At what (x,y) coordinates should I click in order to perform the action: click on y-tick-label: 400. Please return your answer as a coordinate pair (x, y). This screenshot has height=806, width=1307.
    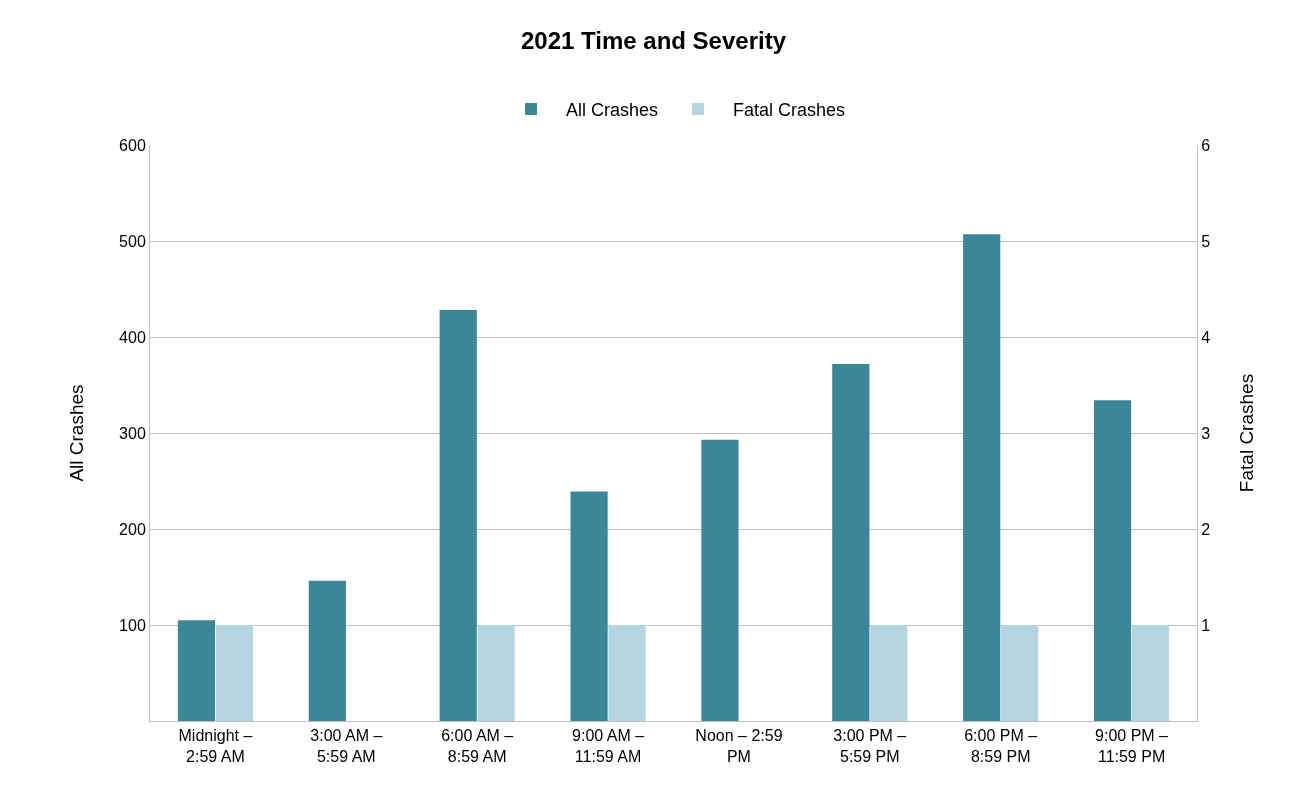
    Looking at the image, I should click on (132, 337).